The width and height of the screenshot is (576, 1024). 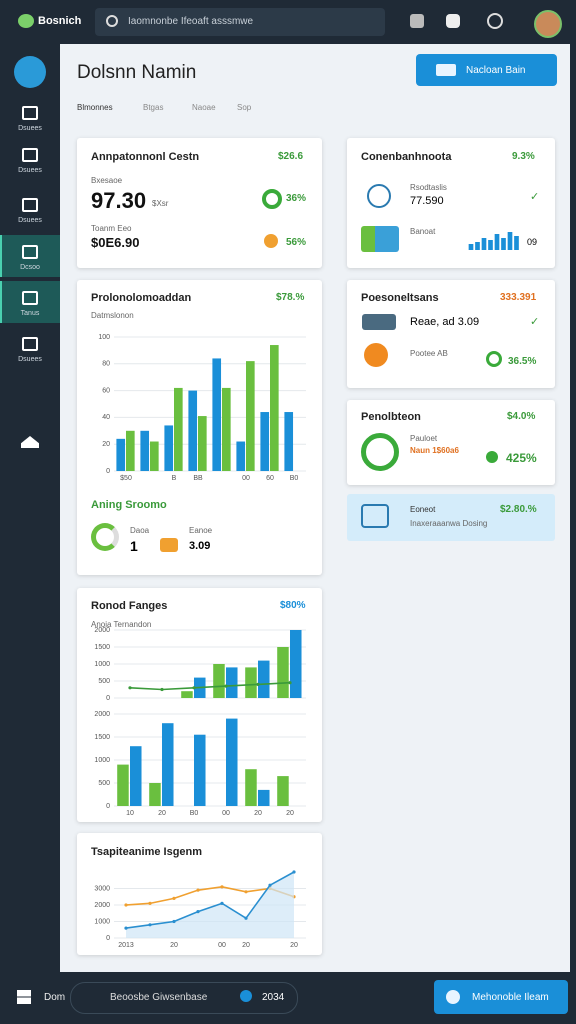 What do you see at coordinates (126, 478) in the screenshot?
I see `x-tick-label: $50` at bounding box center [126, 478].